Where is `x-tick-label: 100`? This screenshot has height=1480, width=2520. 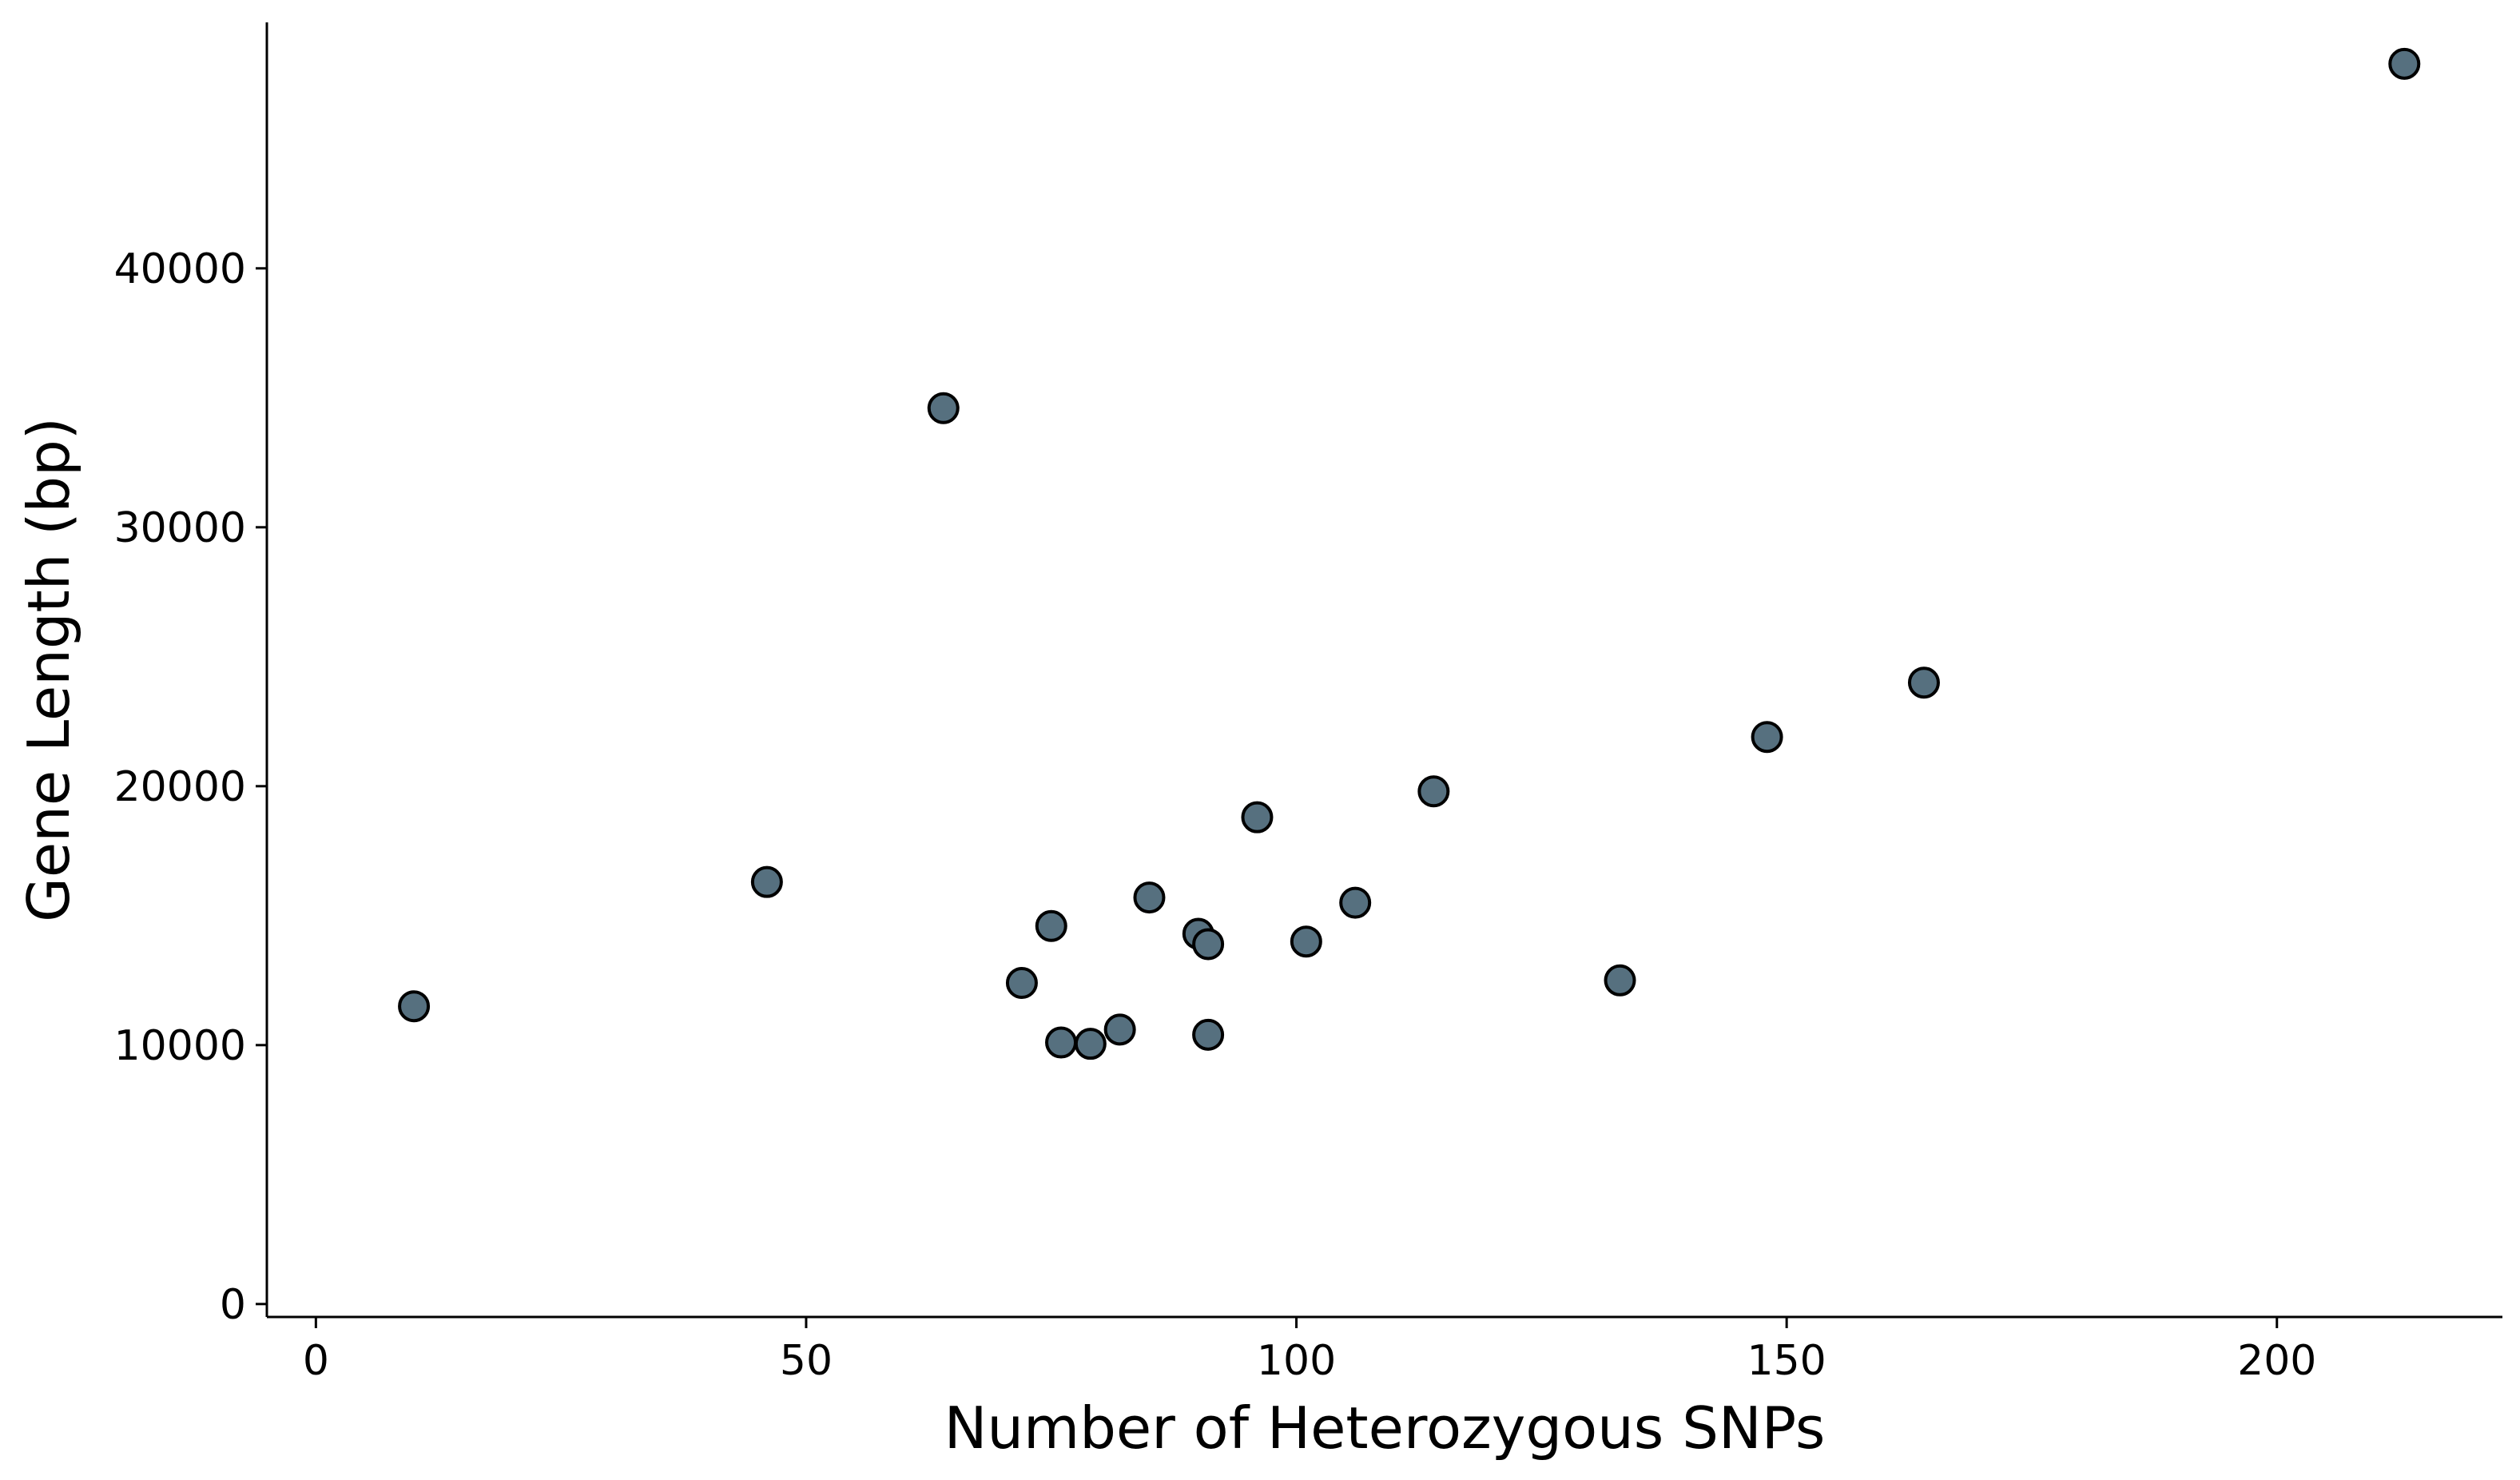 x-tick-label: 100 is located at coordinates (1296, 1361).